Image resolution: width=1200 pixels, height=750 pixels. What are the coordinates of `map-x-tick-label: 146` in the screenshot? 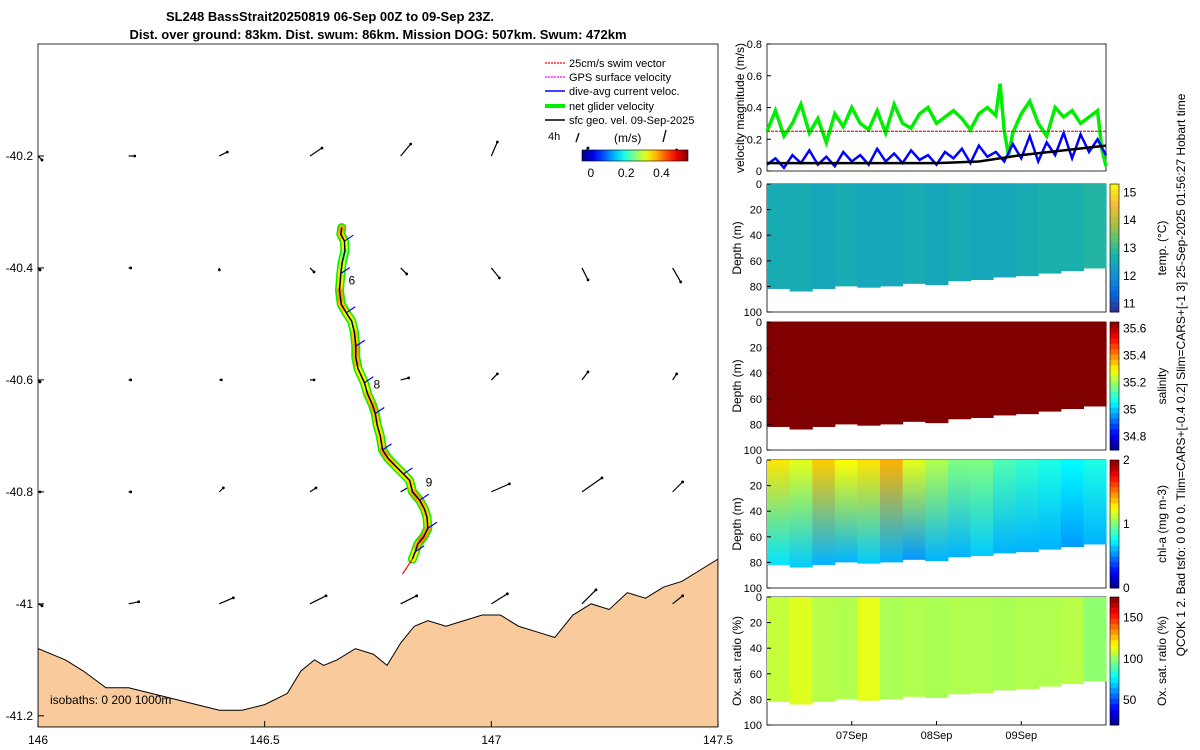 It's located at (38, 740).